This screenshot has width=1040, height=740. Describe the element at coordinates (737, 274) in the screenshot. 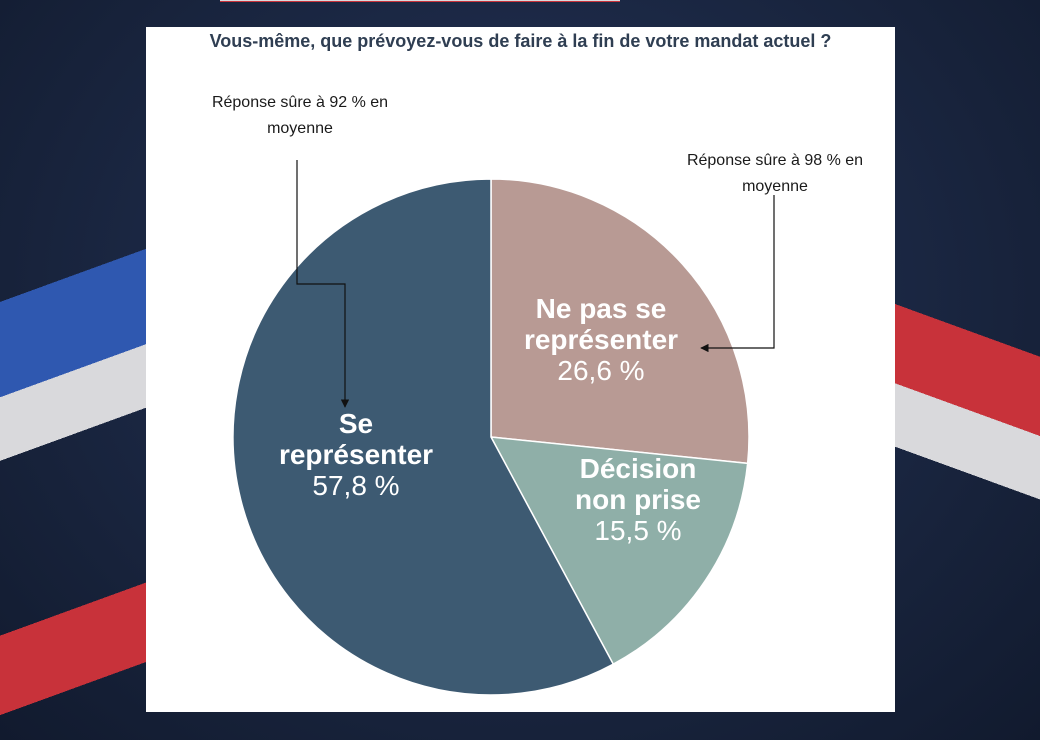

I see `annotation-right-arrow` at that location.